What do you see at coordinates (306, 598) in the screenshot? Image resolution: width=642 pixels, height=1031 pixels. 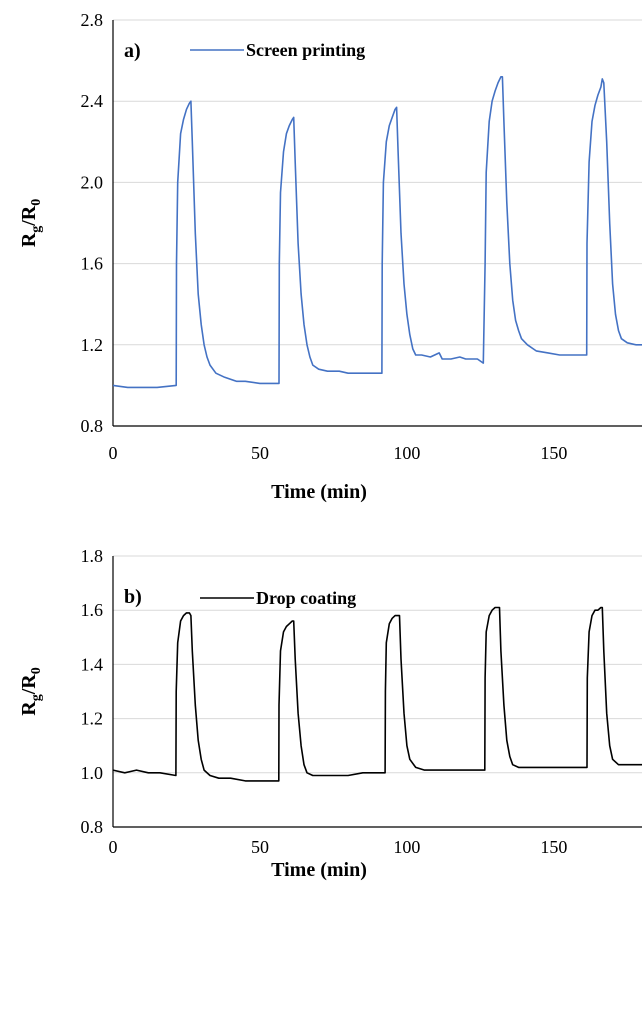 I see `legend-label: Drop coating` at bounding box center [306, 598].